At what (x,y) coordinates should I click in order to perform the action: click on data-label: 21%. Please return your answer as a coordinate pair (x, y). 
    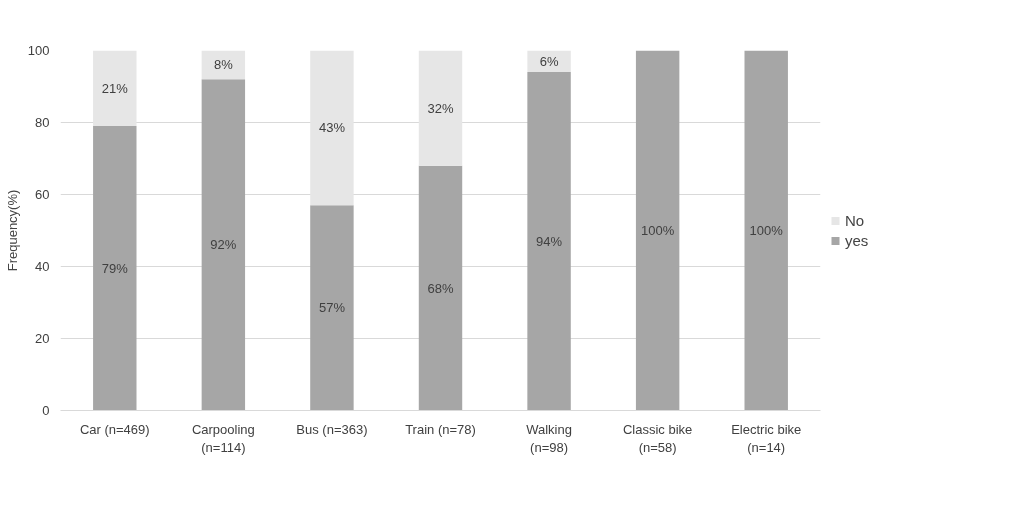
    Looking at the image, I should click on (115, 88).